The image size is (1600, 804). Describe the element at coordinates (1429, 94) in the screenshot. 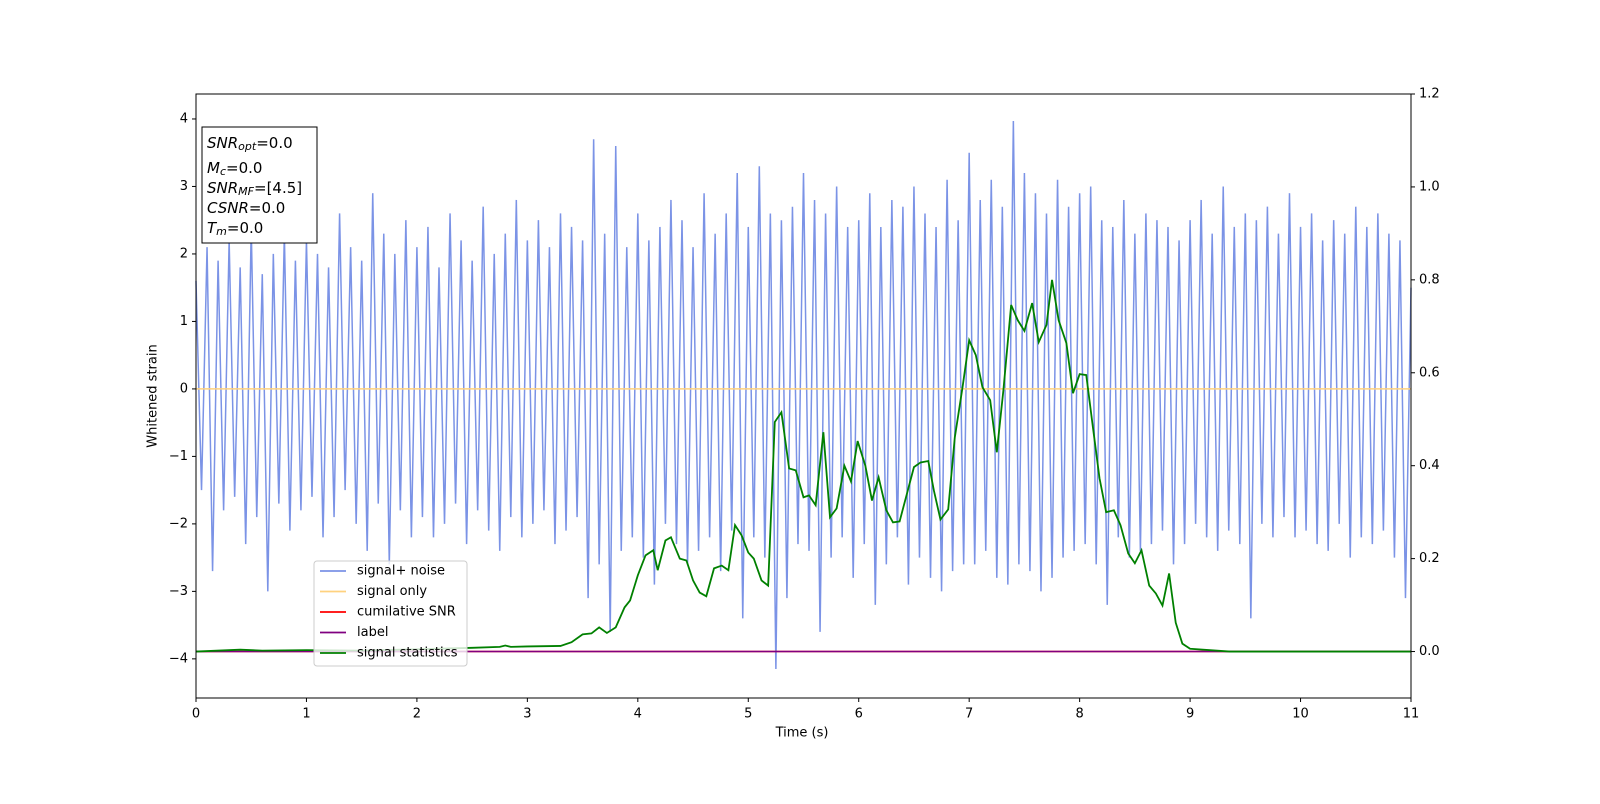

I see `y2-tick-label: 1.2` at that location.